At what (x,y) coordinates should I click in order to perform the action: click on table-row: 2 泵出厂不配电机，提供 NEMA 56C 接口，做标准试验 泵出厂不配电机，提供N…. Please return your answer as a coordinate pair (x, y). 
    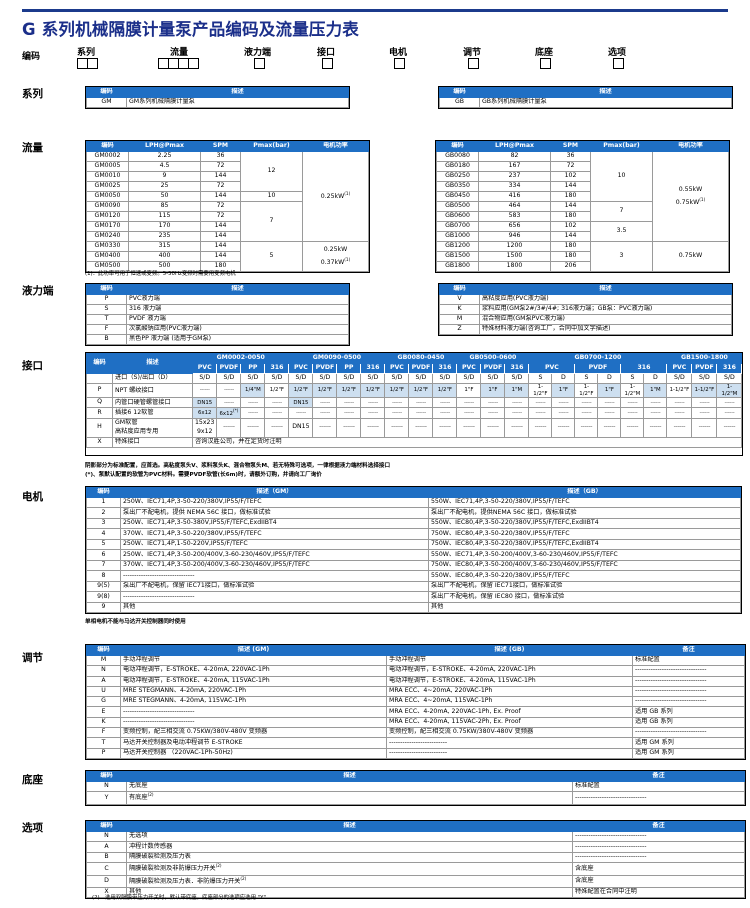
    Looking at the image, I should click on (413, 513).